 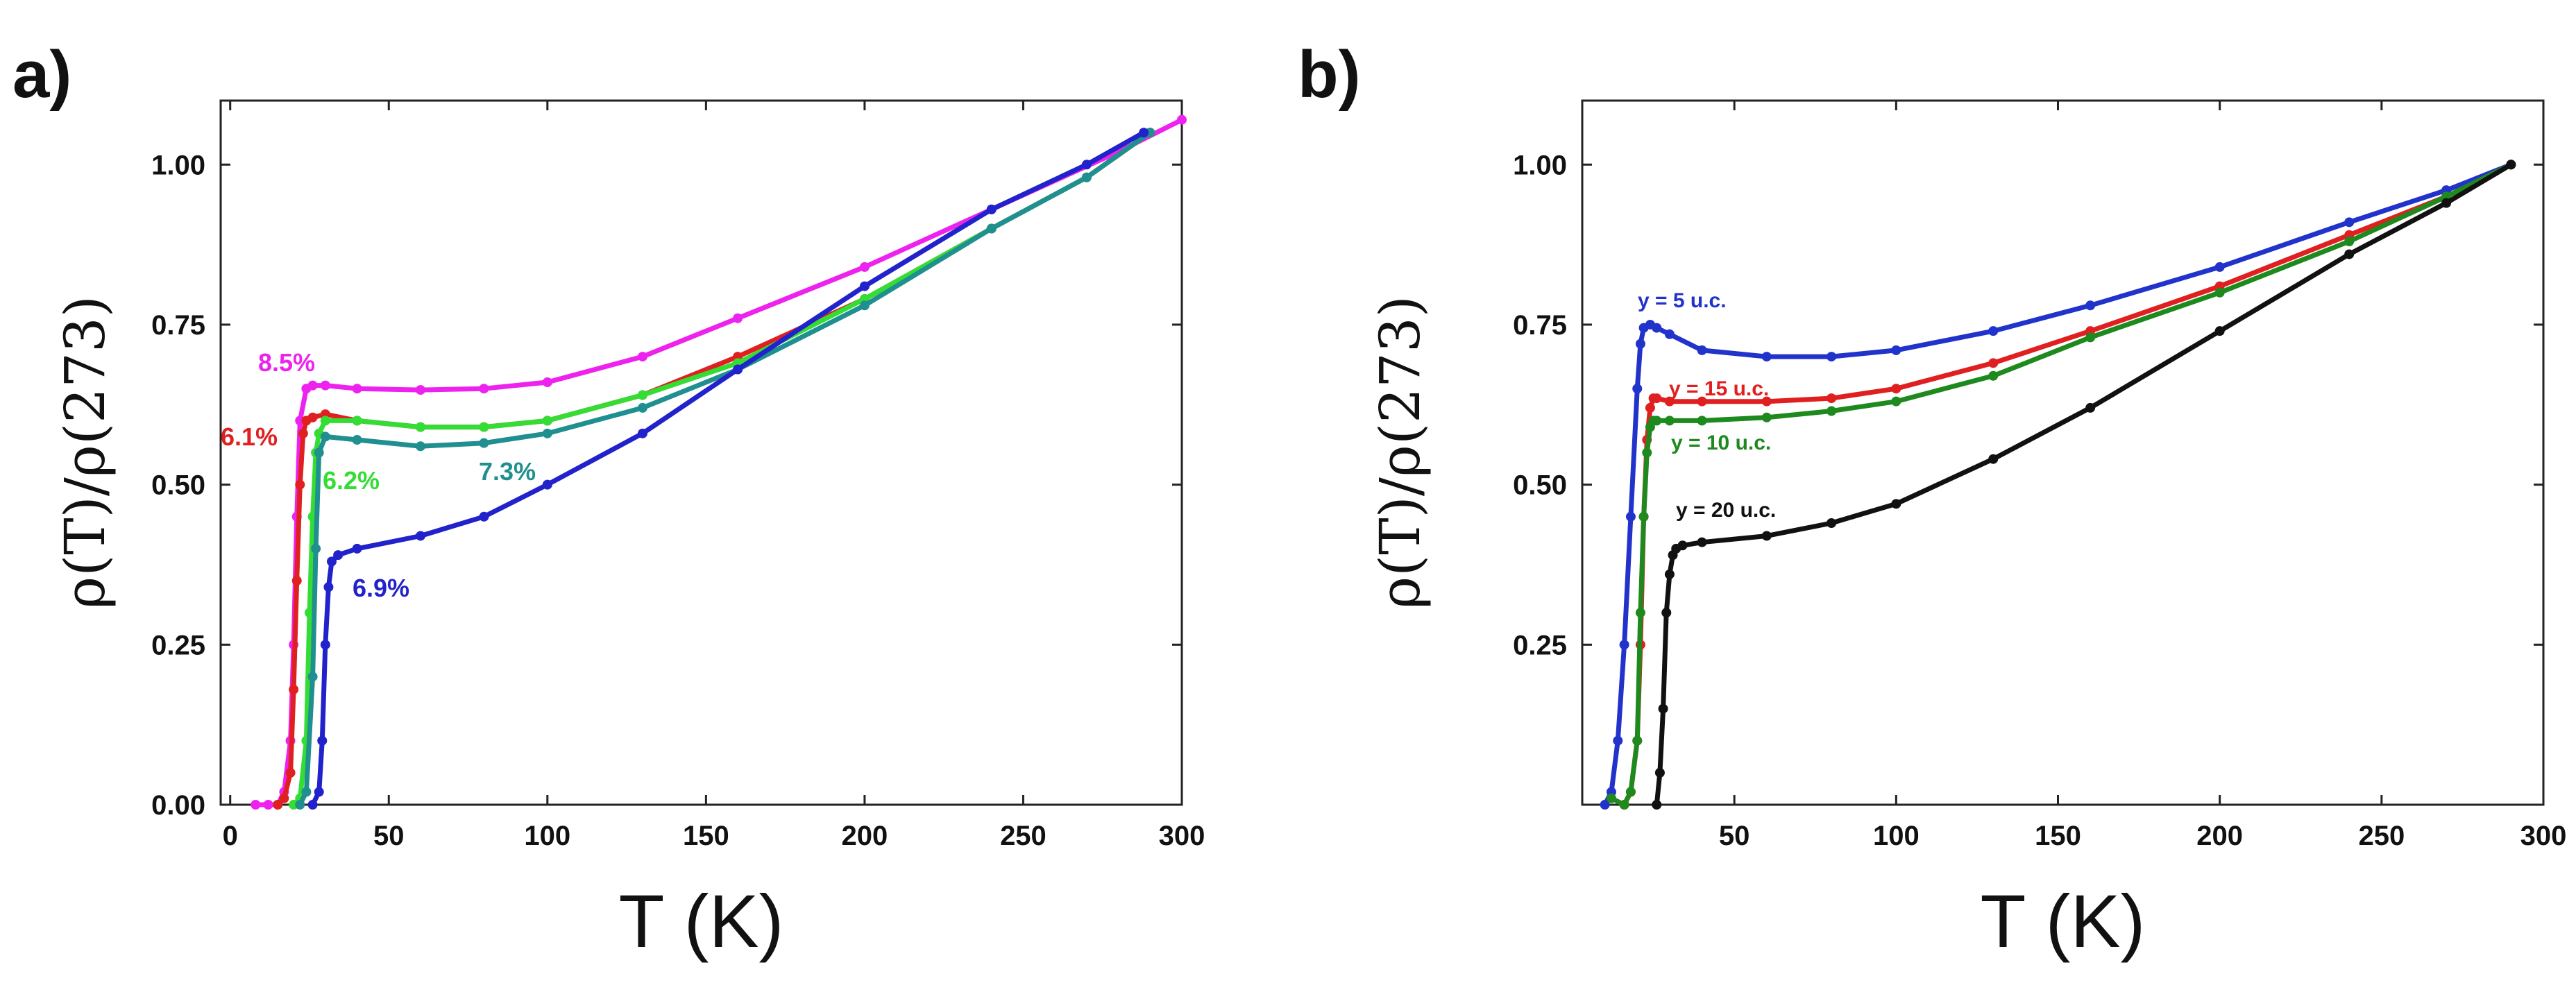 I want to click on y-tick-label: 0.25, so click(x=1540, y=645).